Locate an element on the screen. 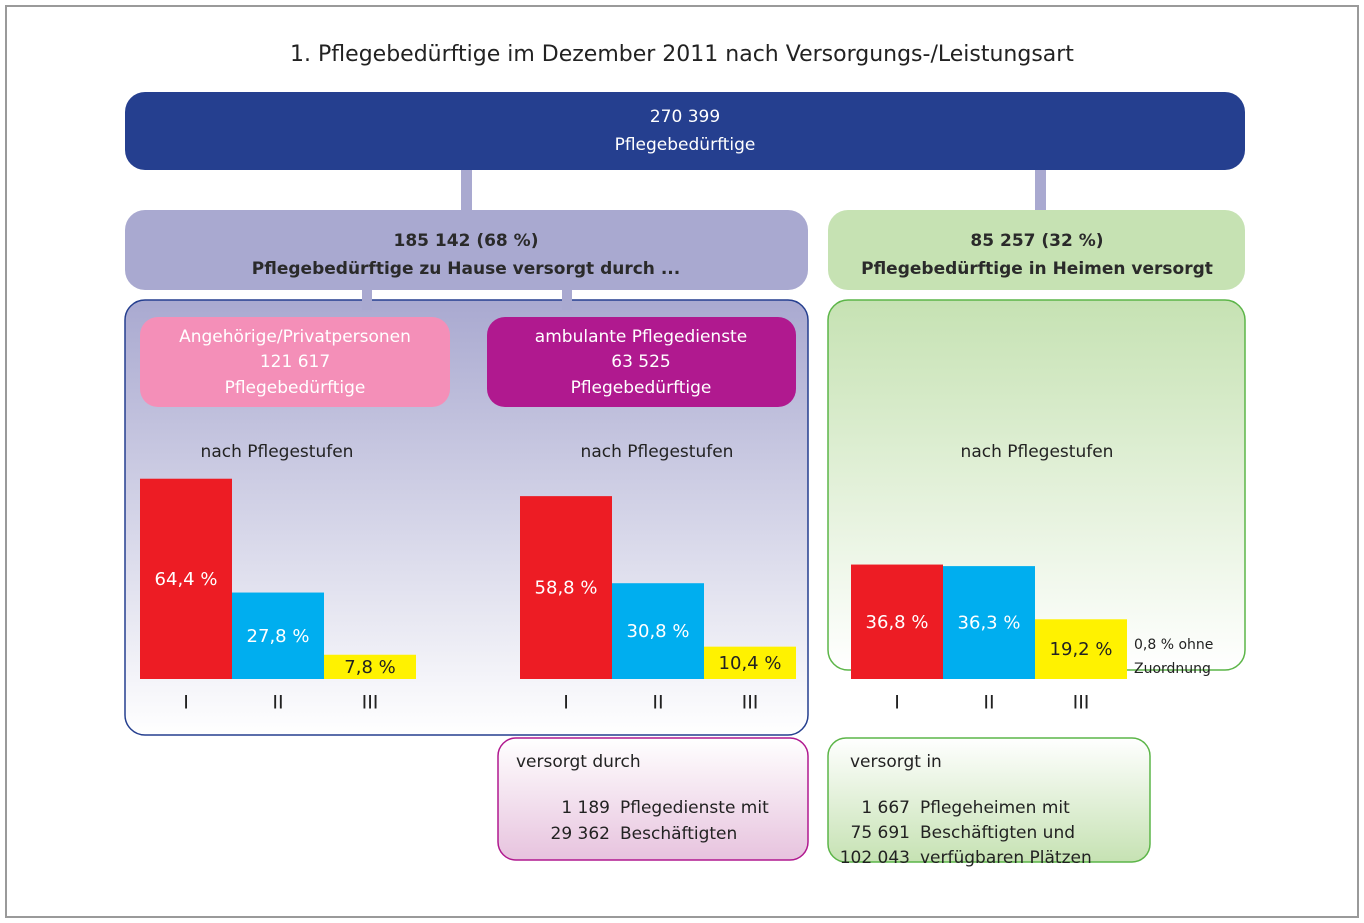 Image resolution: width=1364 pixels, height=923 pixels. home-text: 185 142 (68 %) is located at coordinates (466, 241).